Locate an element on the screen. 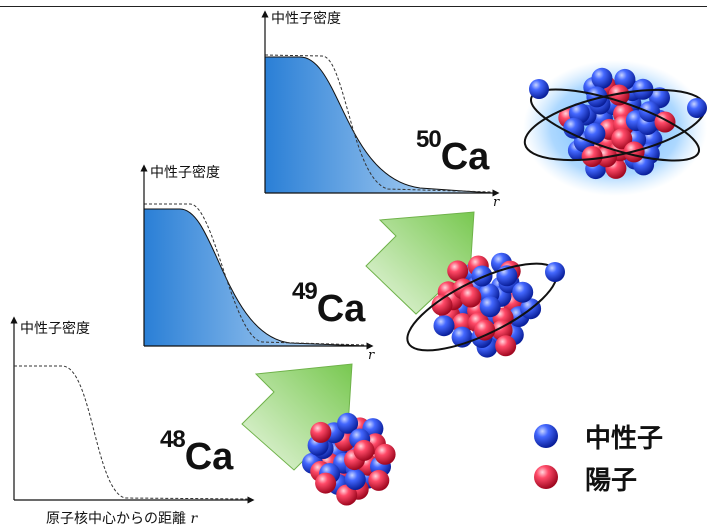  plot-49ca-filled-curve is located at coordinates (255, 277).